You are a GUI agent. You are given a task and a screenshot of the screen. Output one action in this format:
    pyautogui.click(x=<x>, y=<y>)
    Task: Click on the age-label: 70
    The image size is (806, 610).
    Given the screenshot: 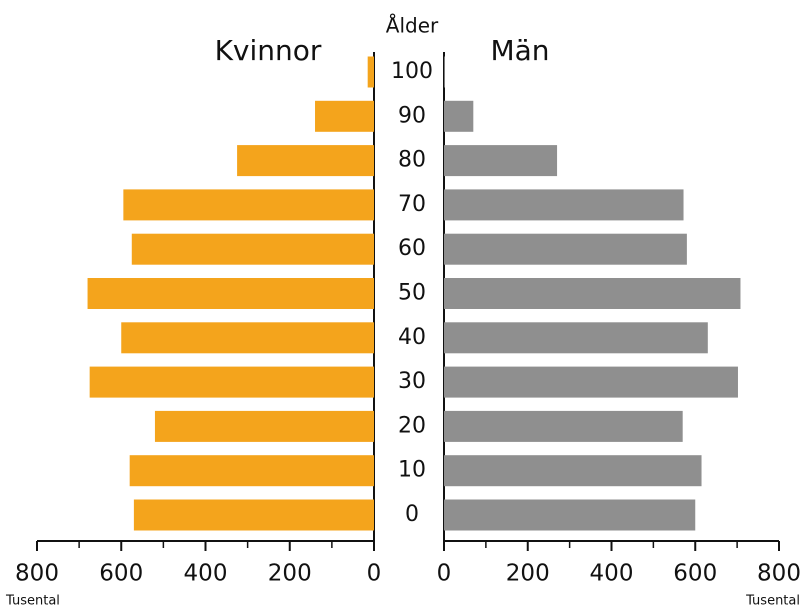 What is the action you would take?
    pyautogui.click(x=412, y=204)
    